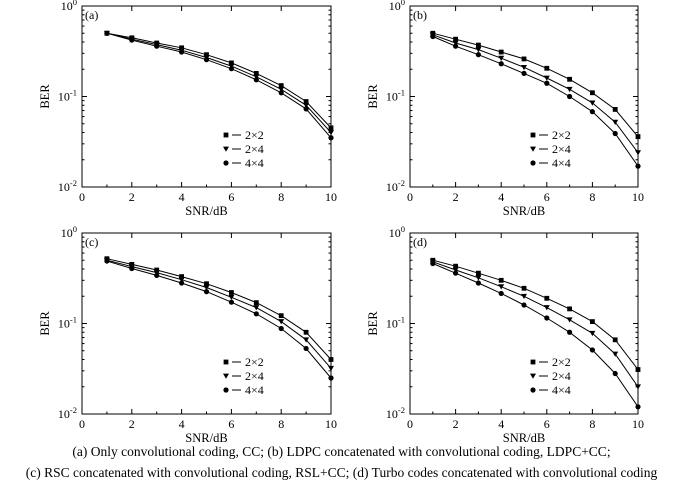 The width and height of the screenshot is (683, 483). I want to click on x-axis-label: SNR/dB, so click(206, 438).